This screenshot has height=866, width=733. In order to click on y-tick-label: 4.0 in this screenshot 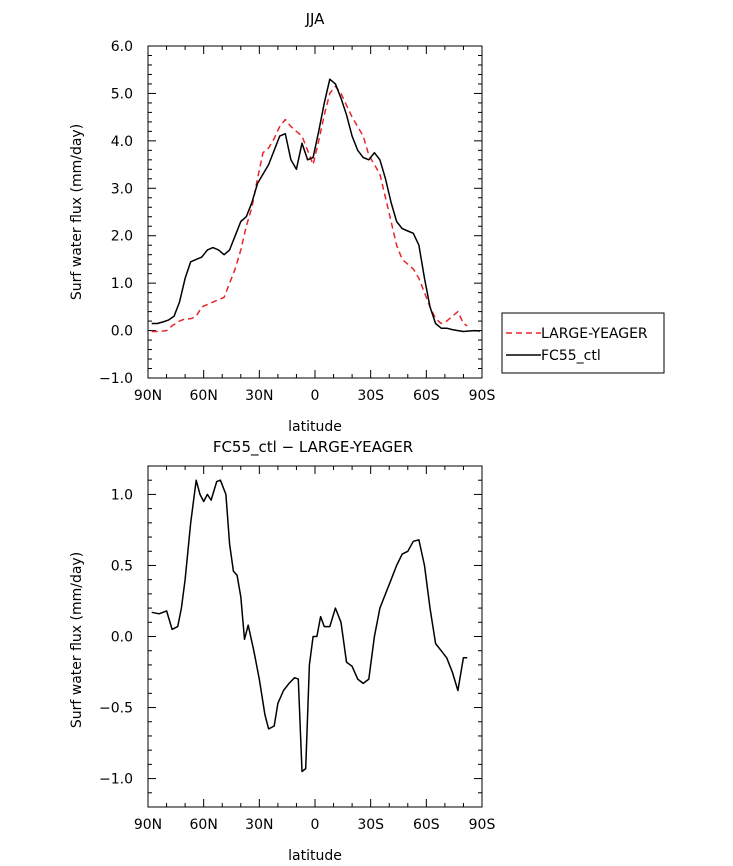, I will do `click(122, 142)`.